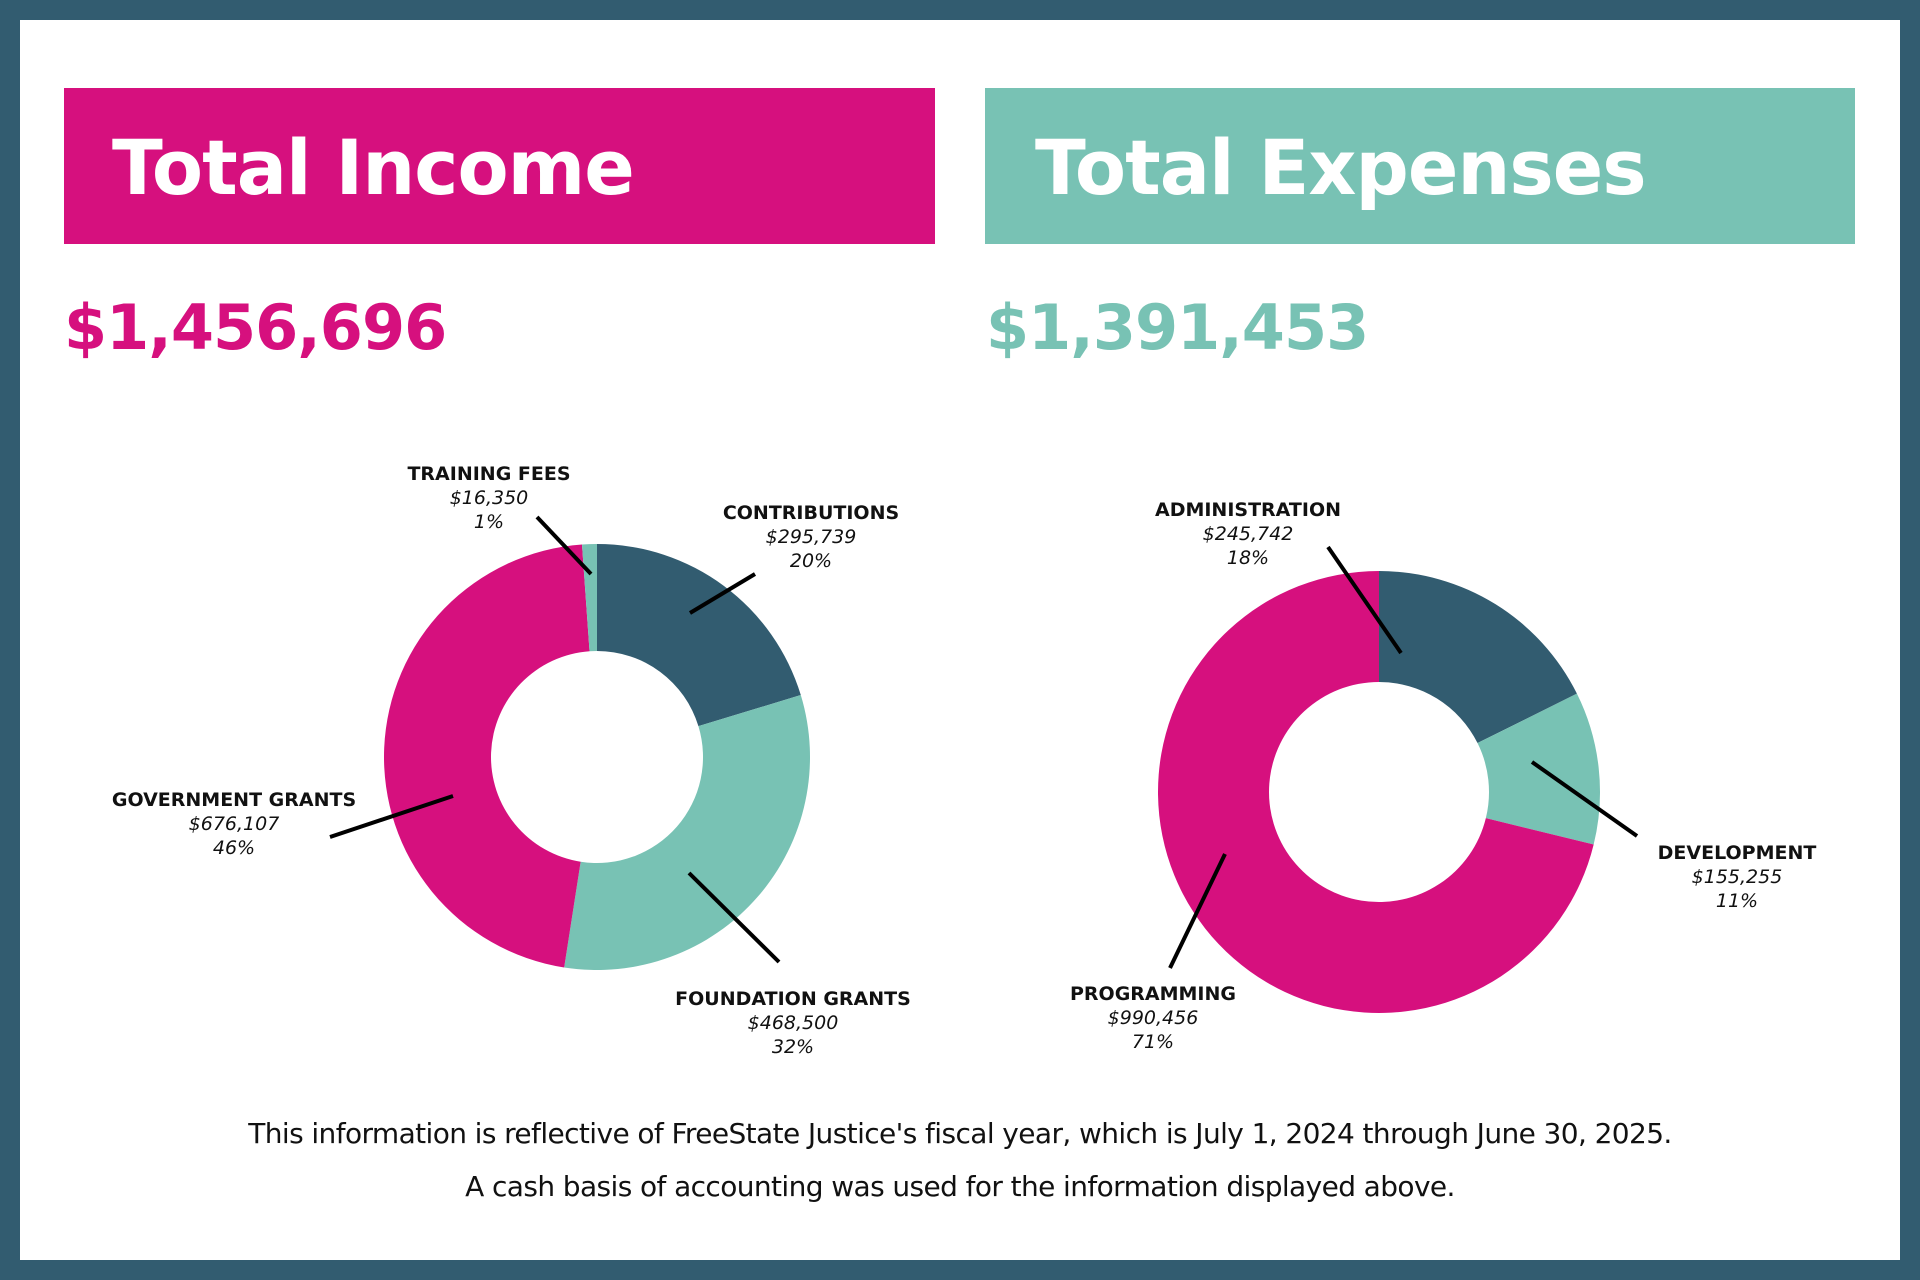  Describe the element at coordinates (488, 474) in the screenshot. I see `slice-label-title: TRAINING FEES` at that location.